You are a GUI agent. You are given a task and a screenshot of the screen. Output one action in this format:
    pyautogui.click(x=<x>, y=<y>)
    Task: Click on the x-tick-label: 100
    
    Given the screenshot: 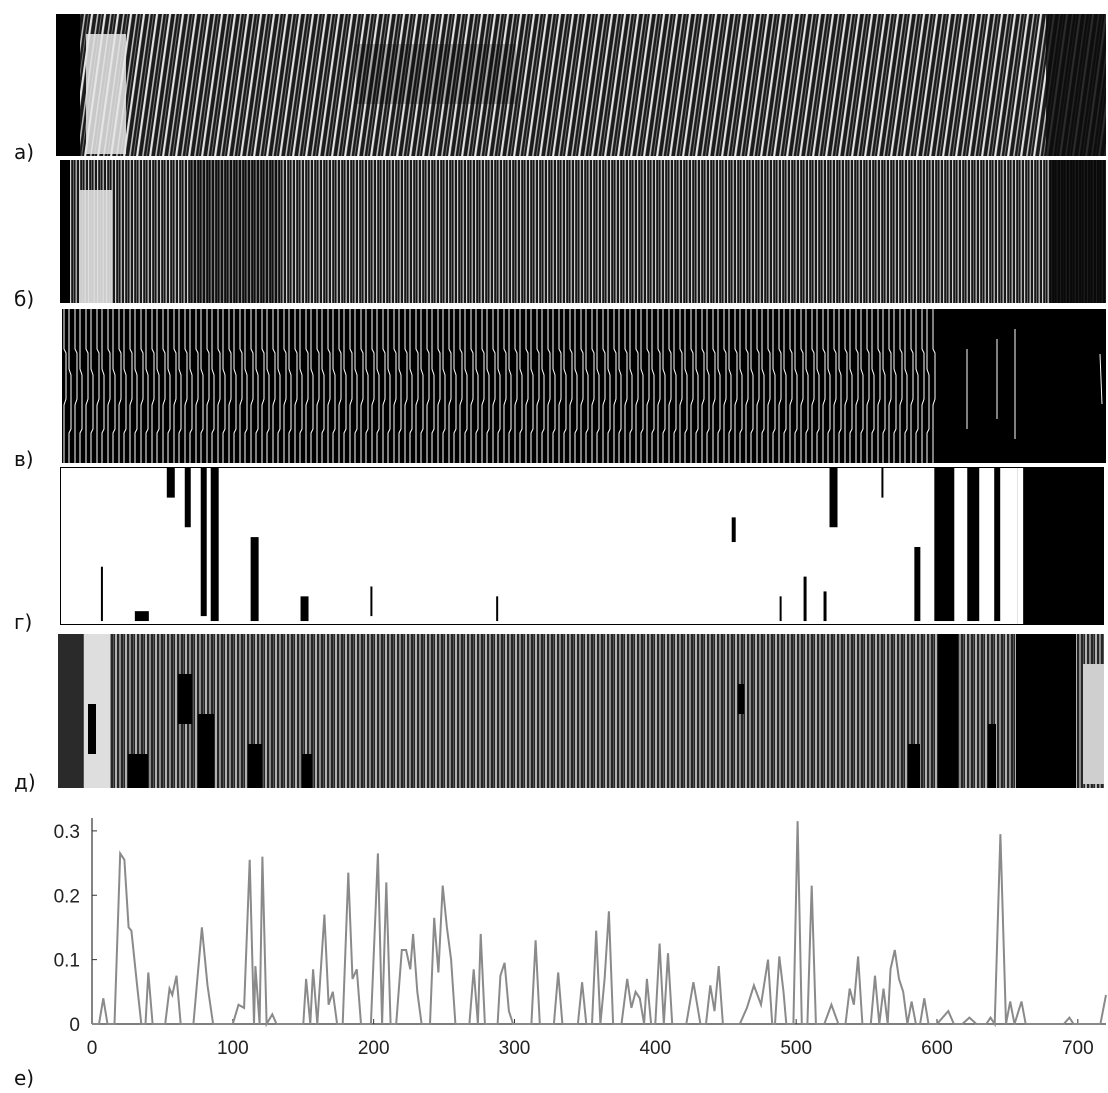 What is the action you would take?
    pyautogui.click(x=233, y=1048)
    